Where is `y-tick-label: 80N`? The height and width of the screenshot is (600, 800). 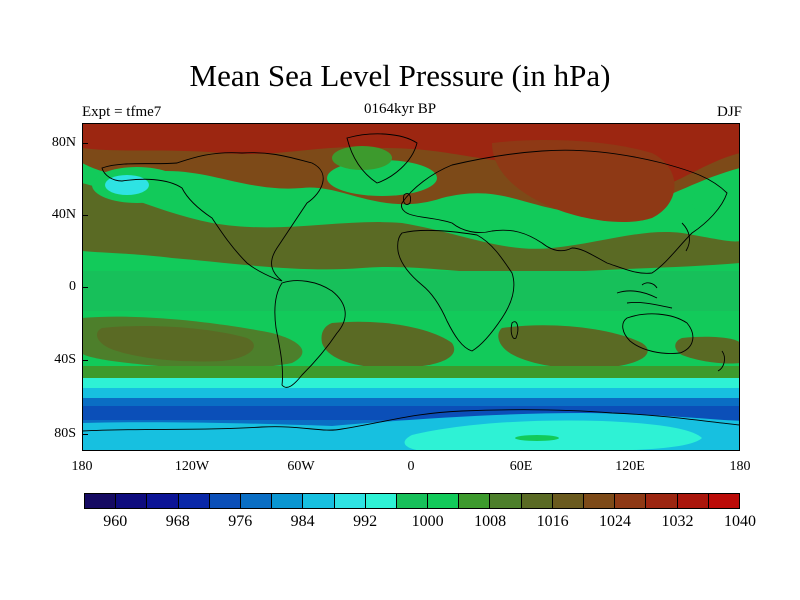
y-tick-label: 80N is located at coordinates (63, 142).